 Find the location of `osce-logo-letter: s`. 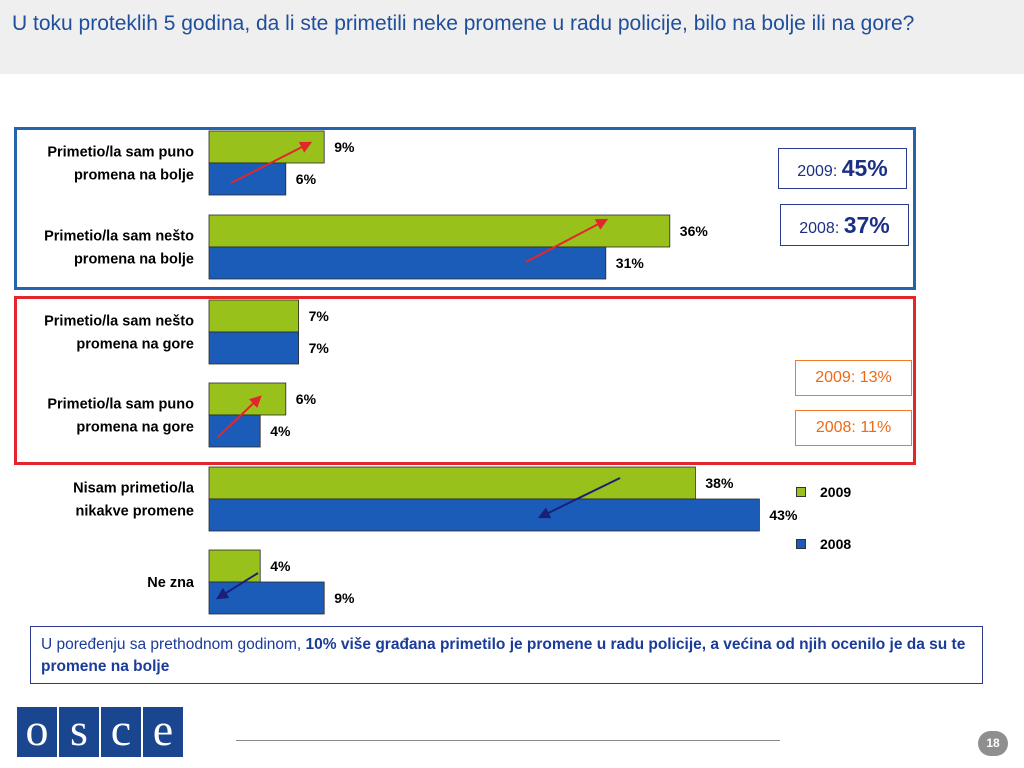

osce-logo-letter: s is located at coordinates (79, 732).